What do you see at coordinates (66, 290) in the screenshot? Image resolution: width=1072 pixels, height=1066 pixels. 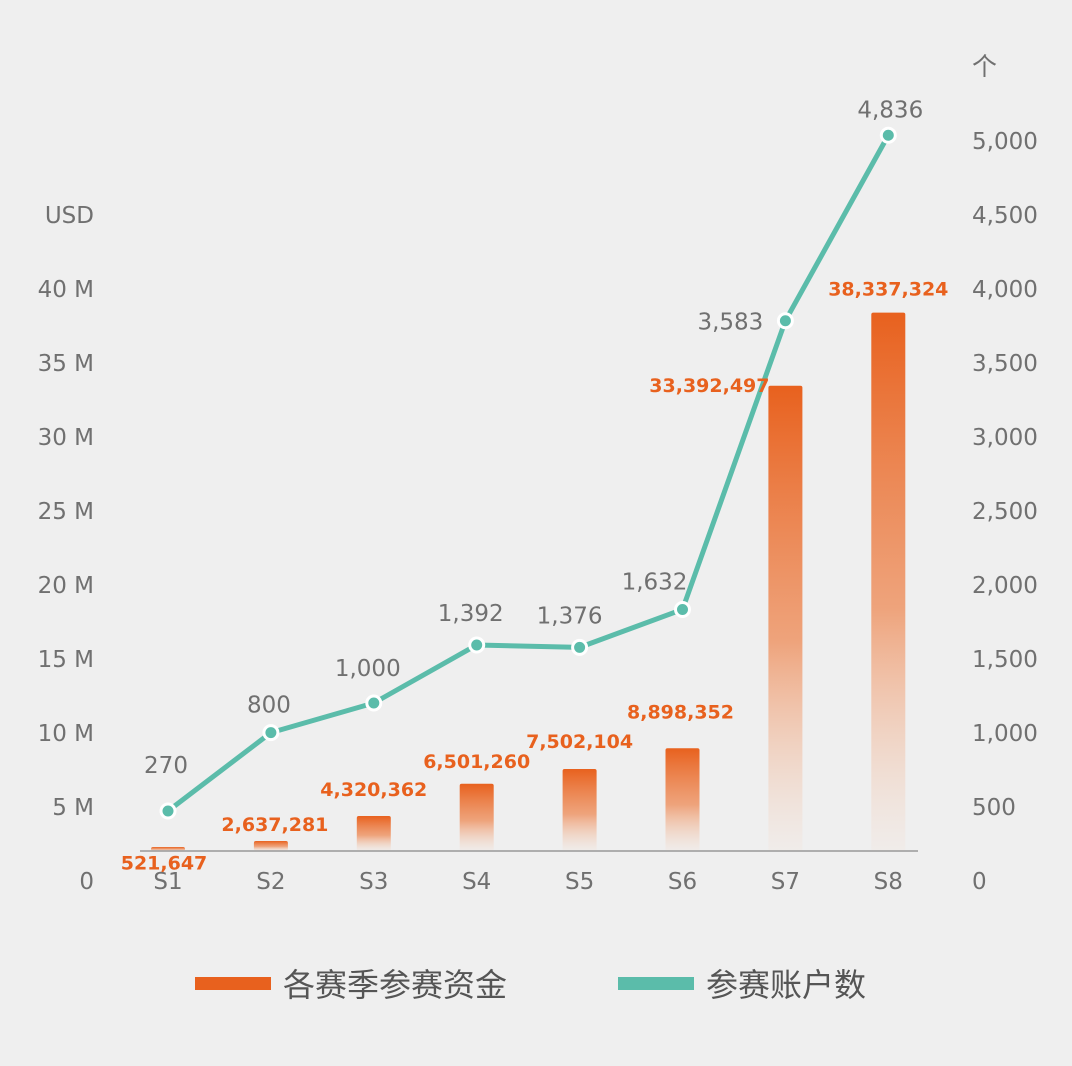 I see `left-tick-label: 40 M` at bounding box center [66, 290].